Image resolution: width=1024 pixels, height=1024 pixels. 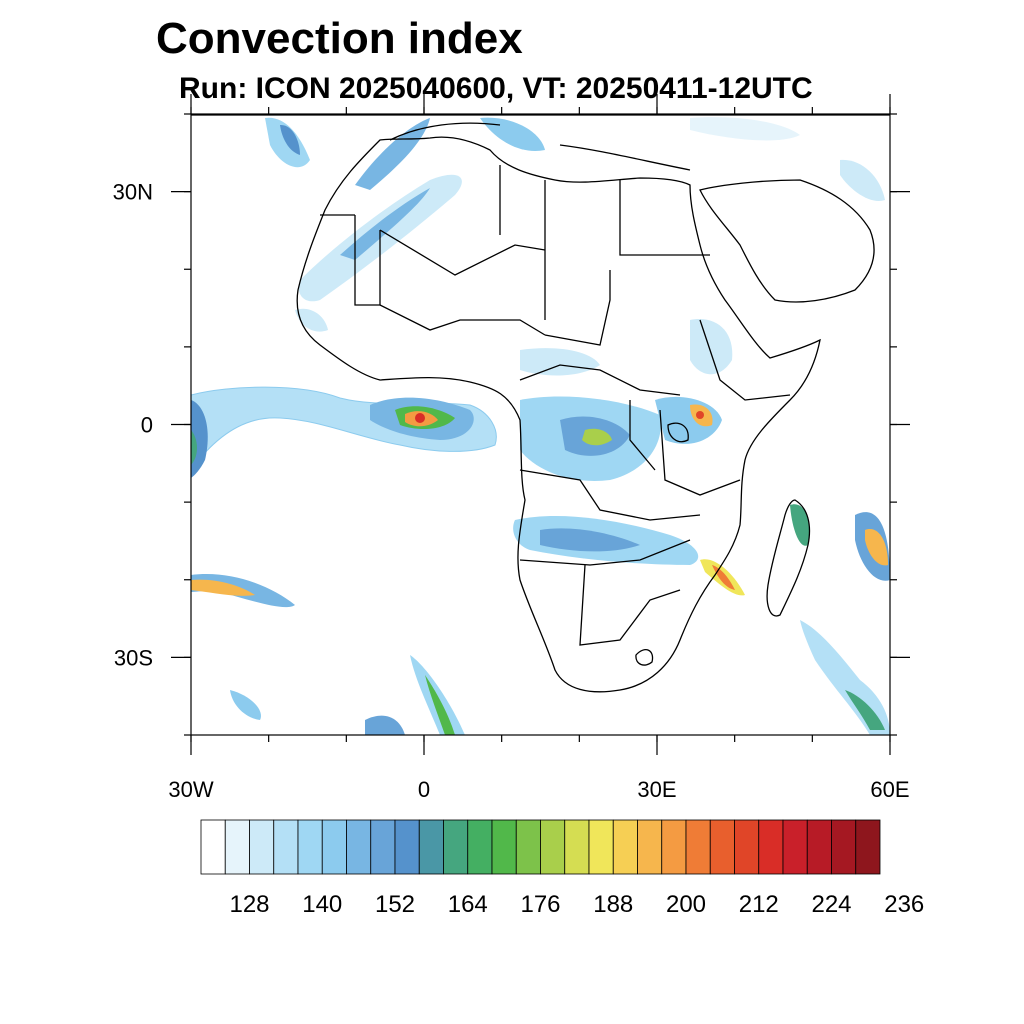 What do you see at coordinates (223, 587) in the screenshot?
I see `convection-area-south-atlantic-core` at bounding box center [223, 587].